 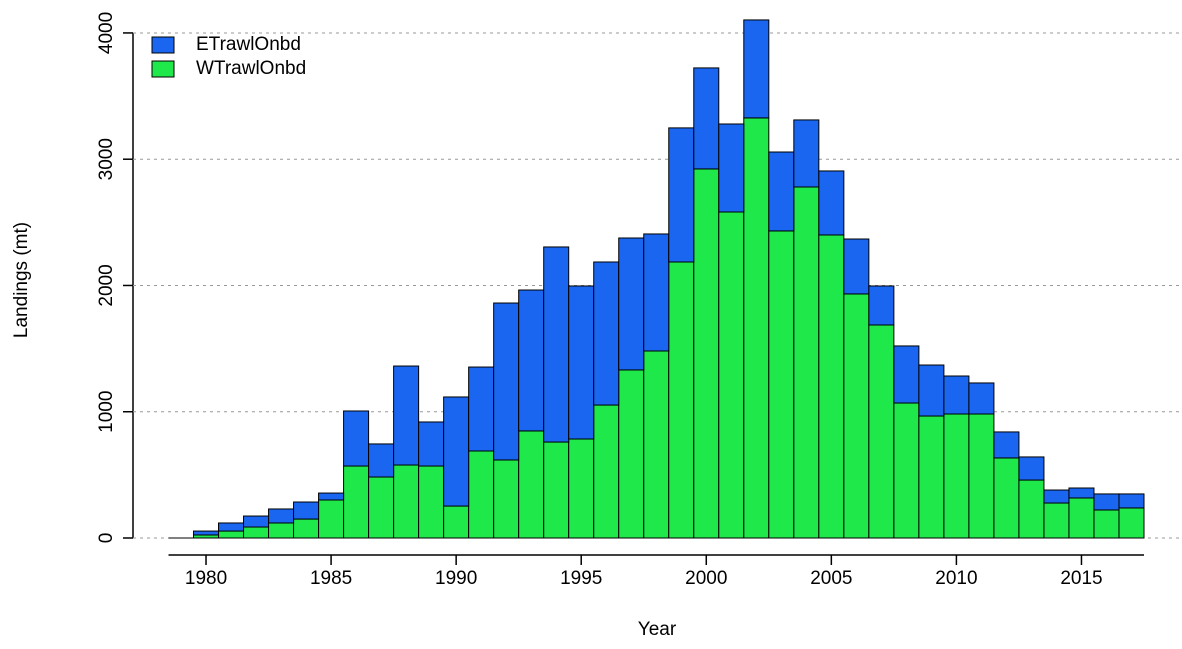 What do you see at coordinates (106, 285) in the screenshot?
I see `y-tick-label: 2000` at bounding box center [106, 285].